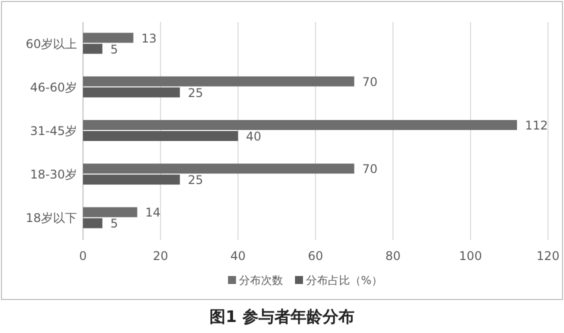 Image resolution: width=564 pixels, height=333 pixels. What do you see at coordinates (83, 256) in the screenshot?
I see `x-tick-label: 0` at bounding box center [83, 256].